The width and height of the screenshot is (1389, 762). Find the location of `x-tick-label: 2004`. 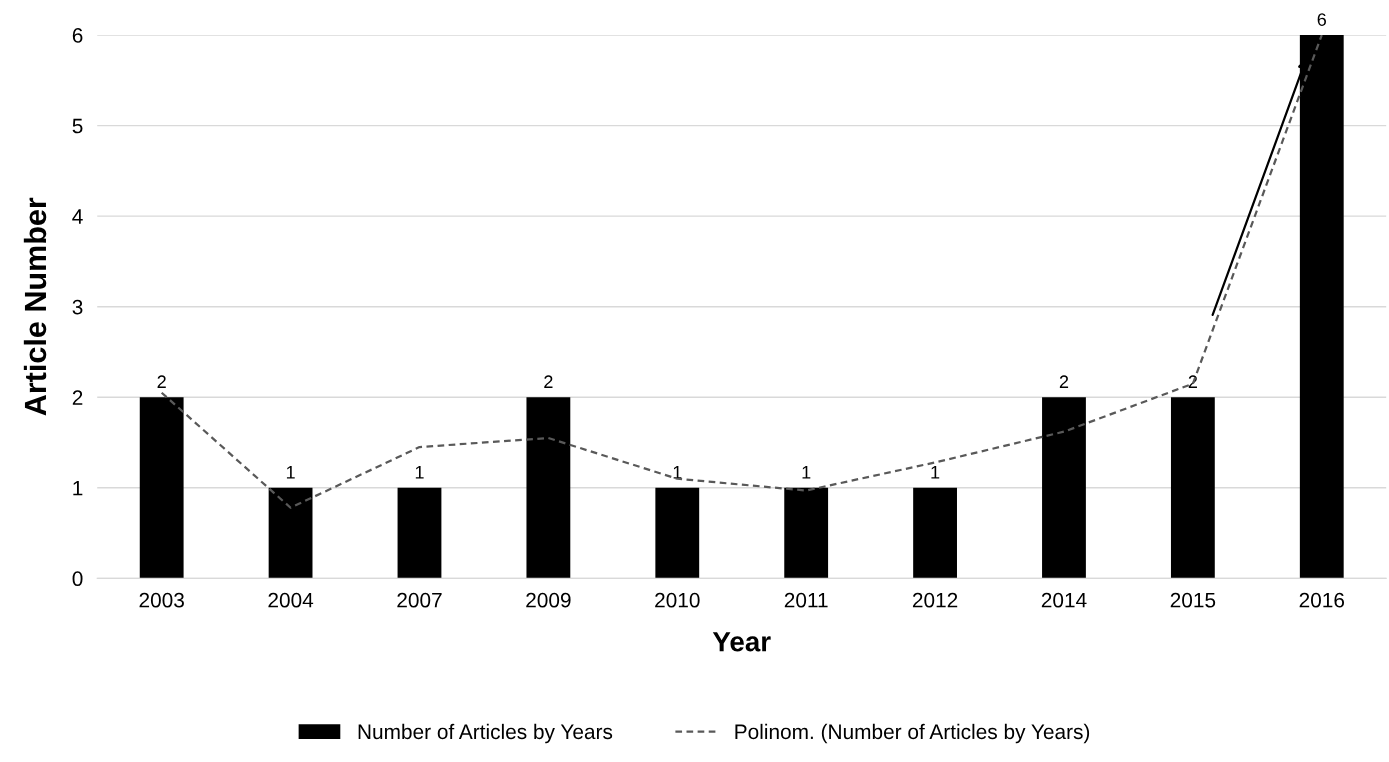

x-tick-label: 2004 is located at coordinates (291, 600).